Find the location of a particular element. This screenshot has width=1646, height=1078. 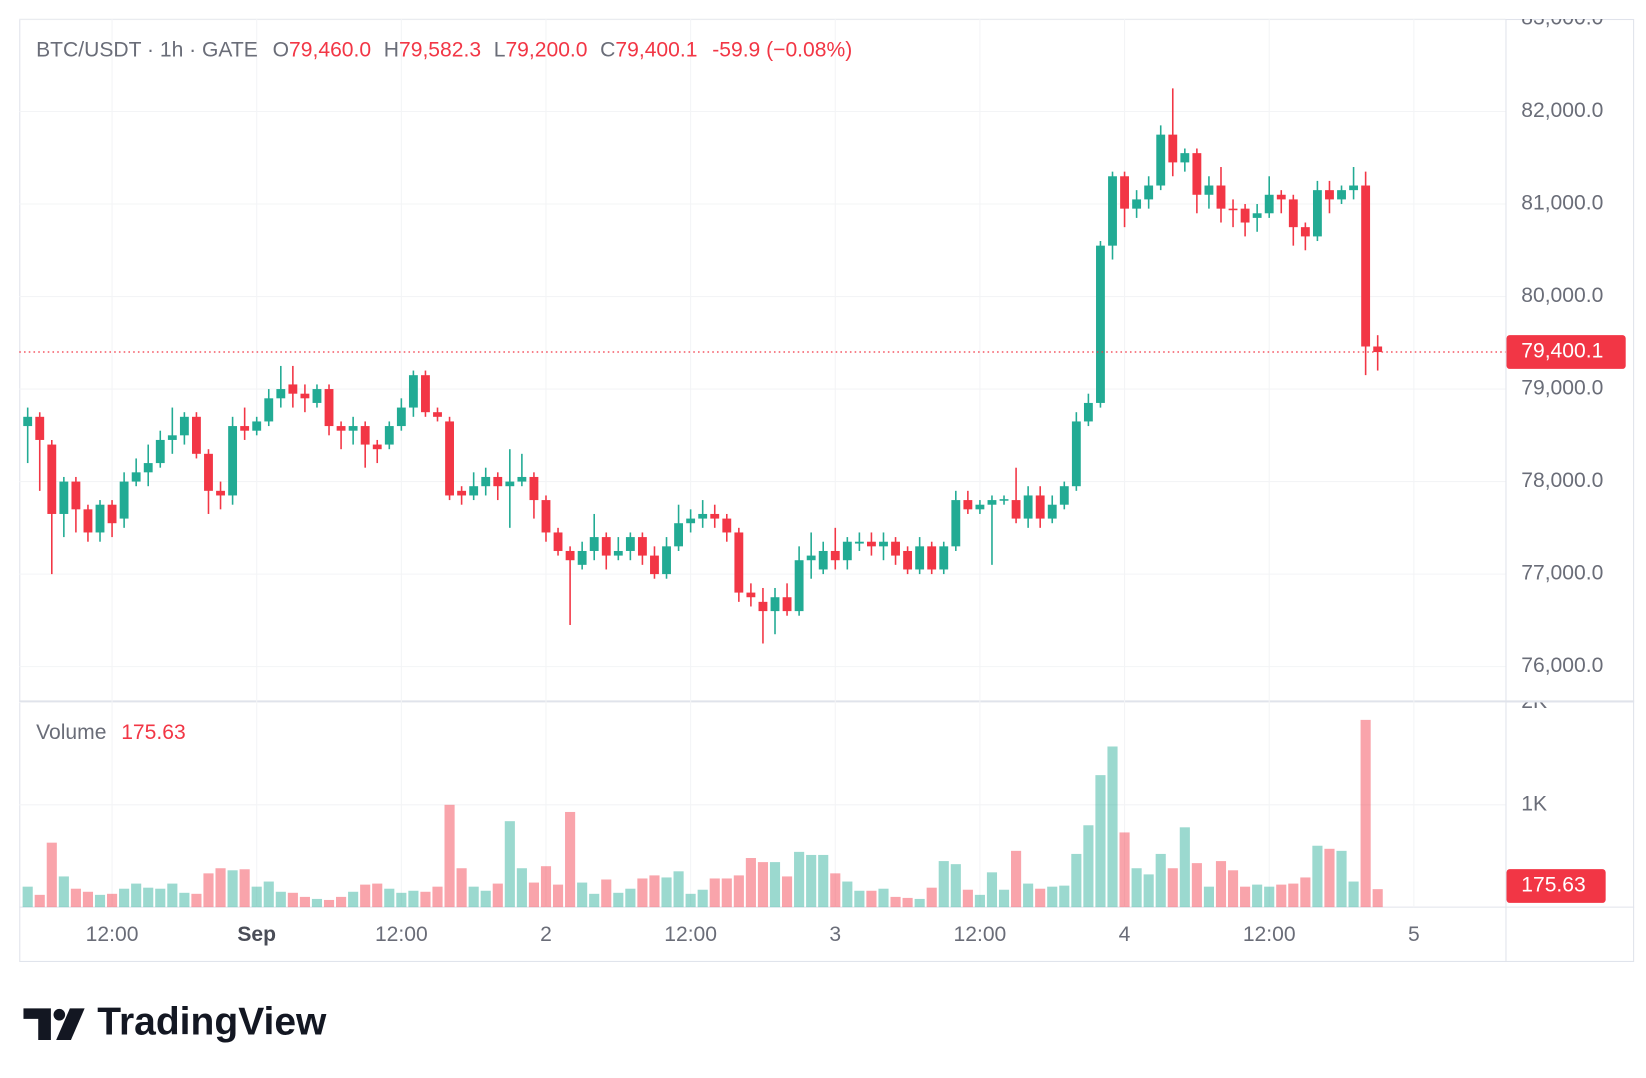

y-tick-label: 78,000.0 is located at coordinates (1562, 480).